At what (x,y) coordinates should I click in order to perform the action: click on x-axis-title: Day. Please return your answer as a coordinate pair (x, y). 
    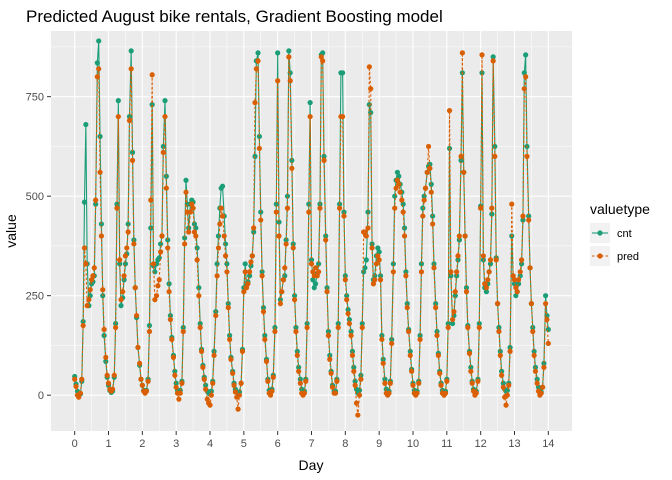
    Looking at the image, I should click on (311, 465).